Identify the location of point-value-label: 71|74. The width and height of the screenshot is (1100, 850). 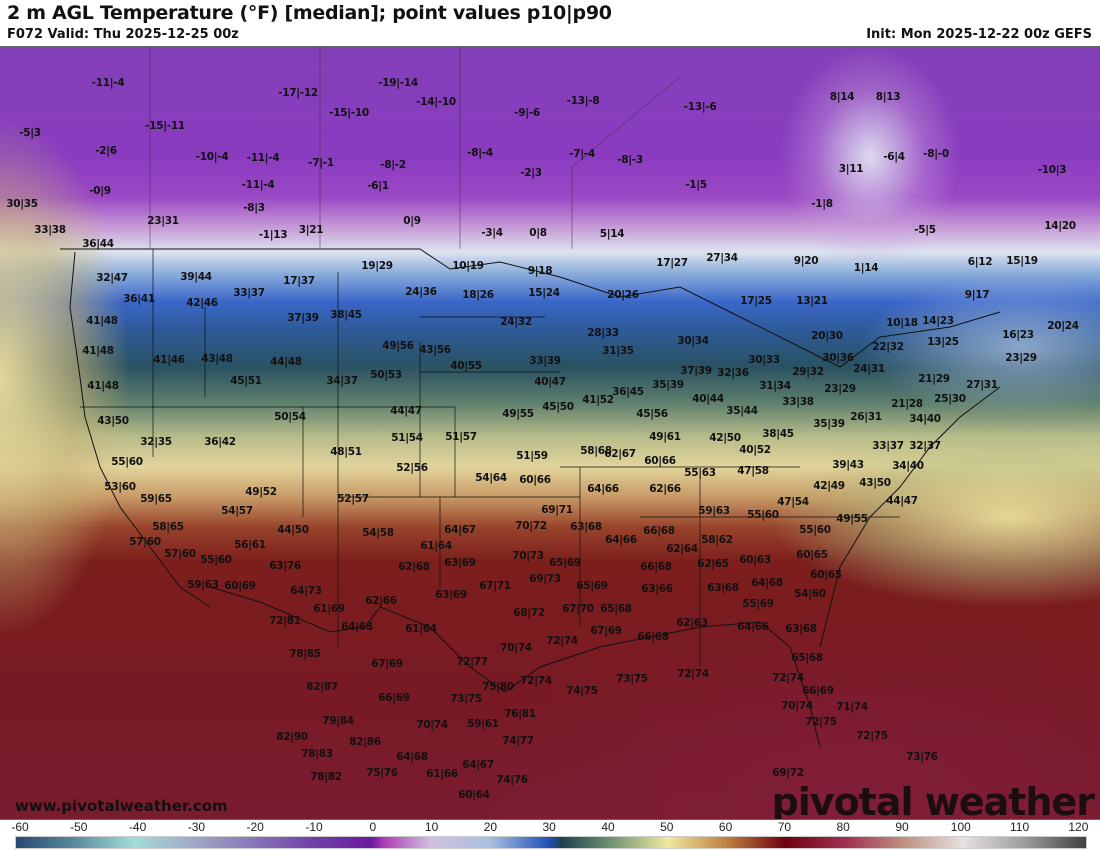
(852, 707).